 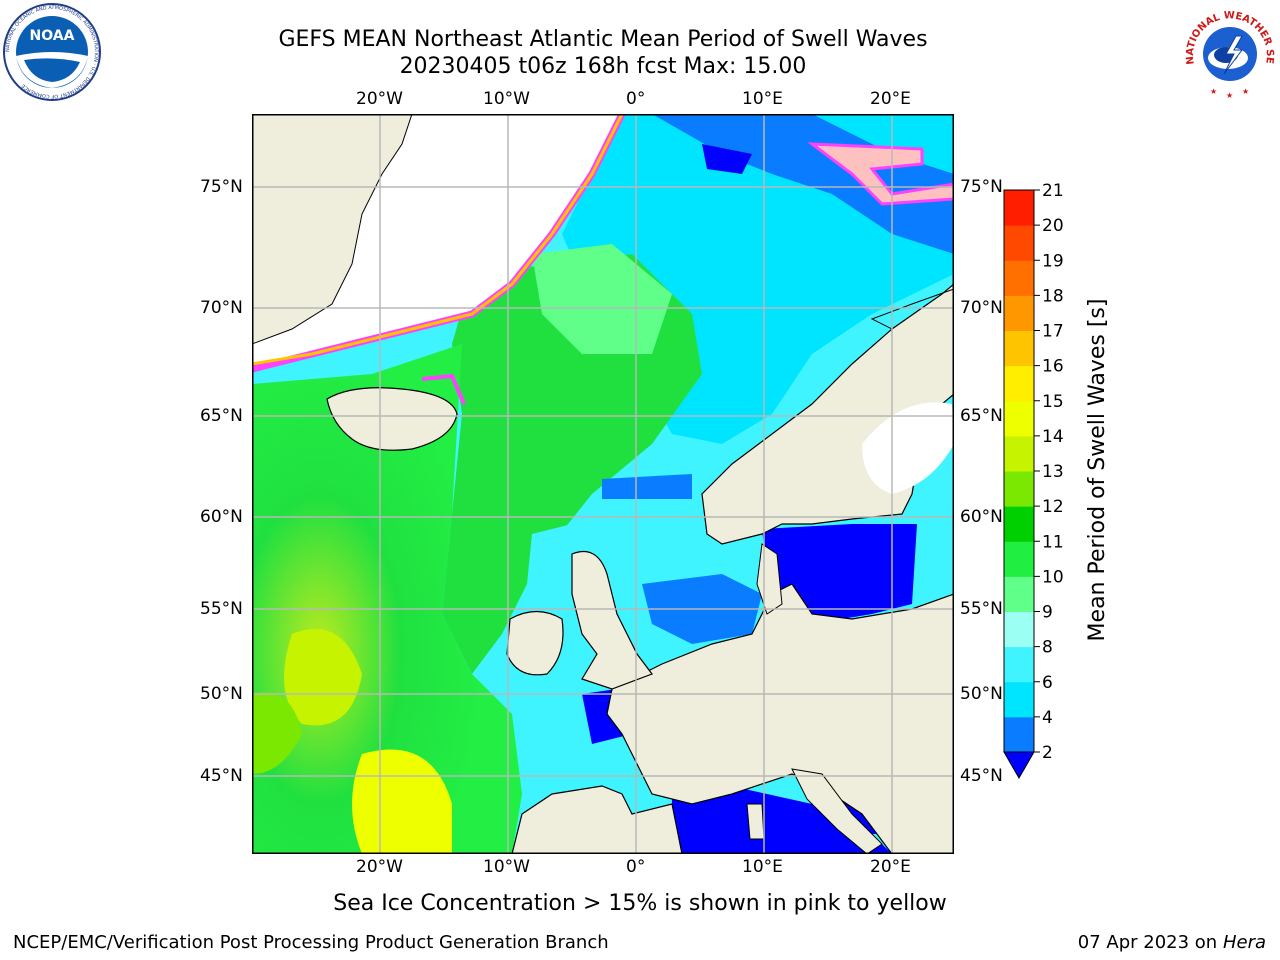 I want to click on lat-label-left-45n: 45°N, so click(x=221, y=776).